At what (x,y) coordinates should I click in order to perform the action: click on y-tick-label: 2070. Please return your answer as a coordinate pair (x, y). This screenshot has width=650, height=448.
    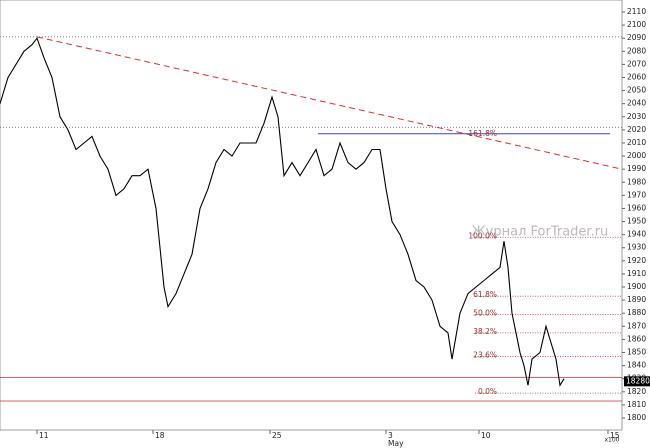
    Looking at the image, I should click on (636, 63).